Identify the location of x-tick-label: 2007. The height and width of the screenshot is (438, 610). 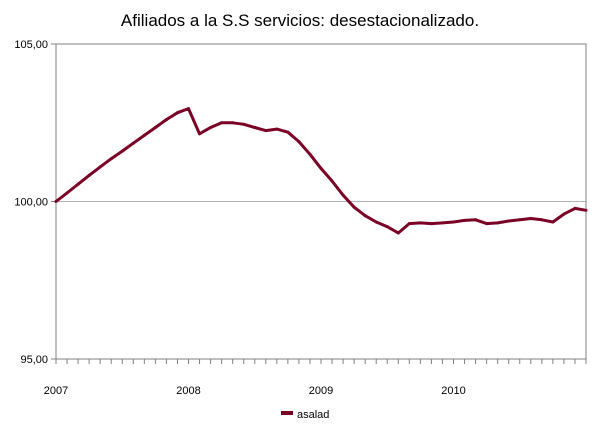
(56, 391).